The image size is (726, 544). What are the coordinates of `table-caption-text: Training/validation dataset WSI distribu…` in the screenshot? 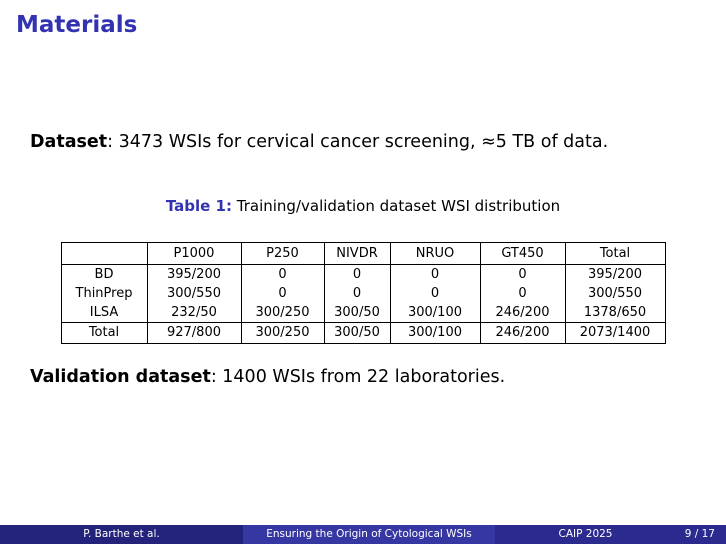 It's located at (396, 206).